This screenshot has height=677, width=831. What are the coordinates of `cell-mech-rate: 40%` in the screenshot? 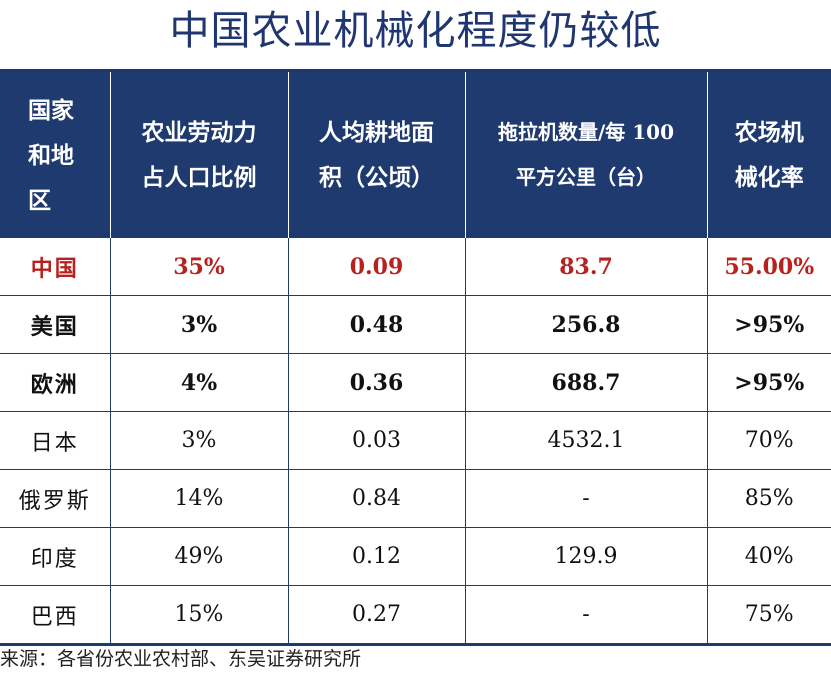 It's located at (769, 556).